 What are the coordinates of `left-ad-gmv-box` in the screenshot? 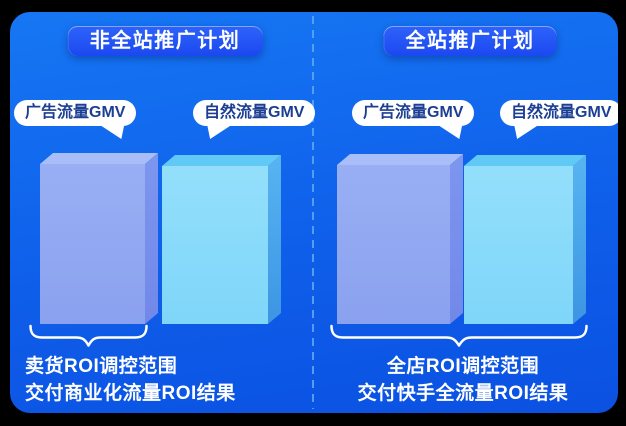 It's located at (99, 238).